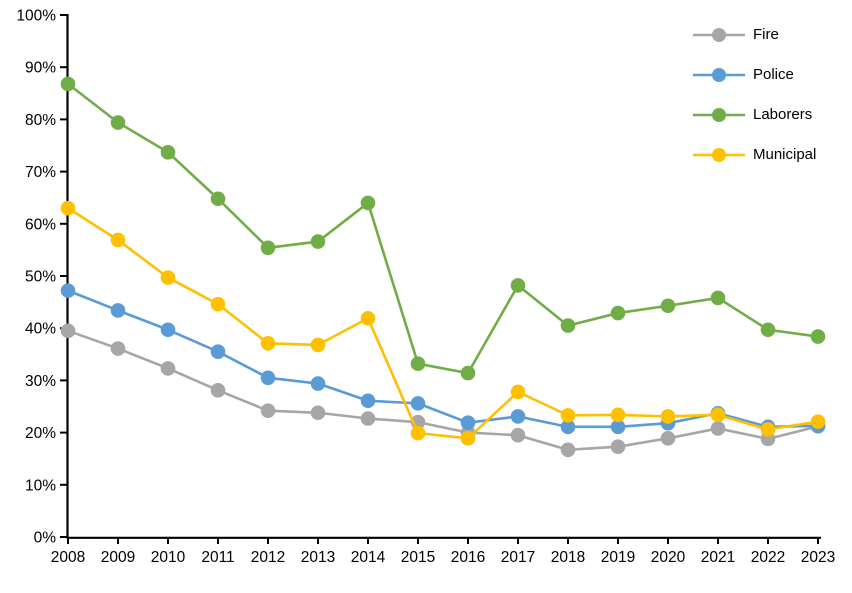  I want to click on legend-item-municipal: Municipal, so click(754, 155).